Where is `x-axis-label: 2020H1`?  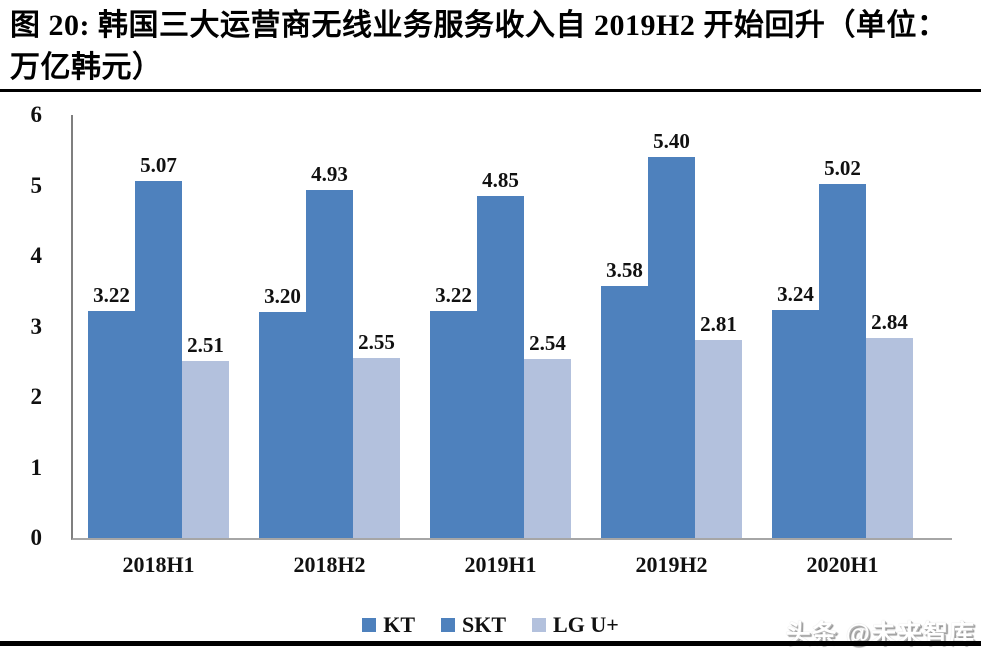 x-axis-label: 2020H1 is located at coordinates (842, 564).